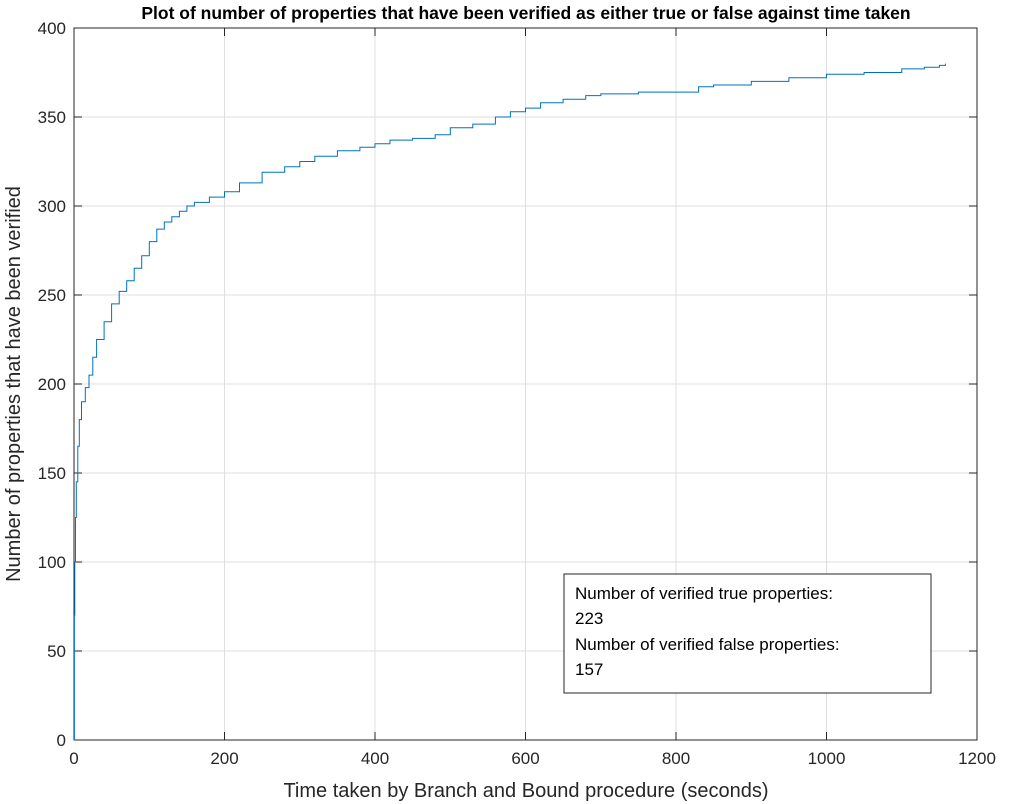 The width and height of the screenshot is (1032, 804). What do you see at coordinates (704, 593) in the screenshot?
I see `annotation-true-label: Number of verified true properties:` at bounding box center [704, 593].